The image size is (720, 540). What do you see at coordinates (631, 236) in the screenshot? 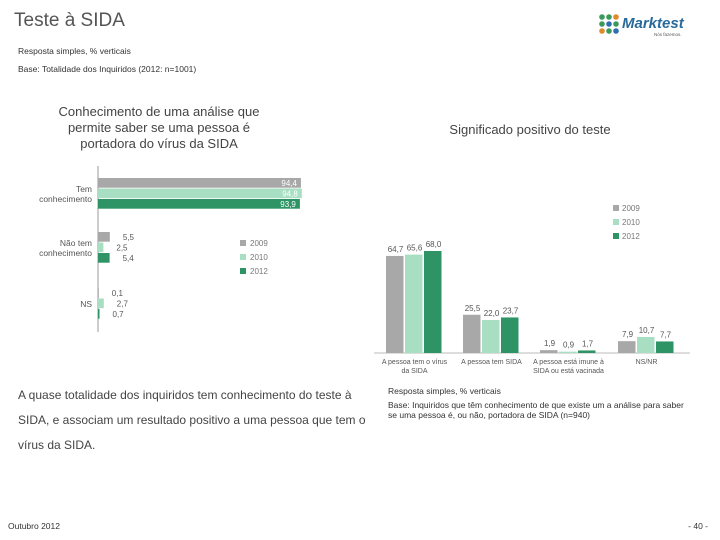
I see `chart2-legend-label: 2012` at bounding box center [631, 236].